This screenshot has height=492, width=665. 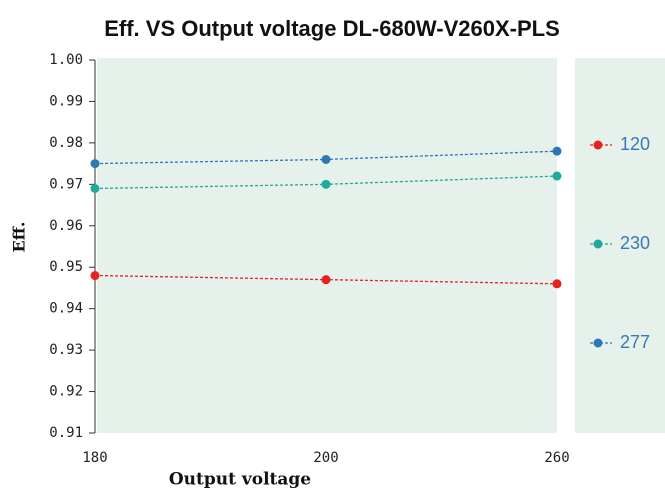 What do you see at coordinates (332, 28) in the screenshot?
I see `chart-title: Eff. VS Output voltage DL-680W-V260X-PLS` at bounding box center [332, 28].